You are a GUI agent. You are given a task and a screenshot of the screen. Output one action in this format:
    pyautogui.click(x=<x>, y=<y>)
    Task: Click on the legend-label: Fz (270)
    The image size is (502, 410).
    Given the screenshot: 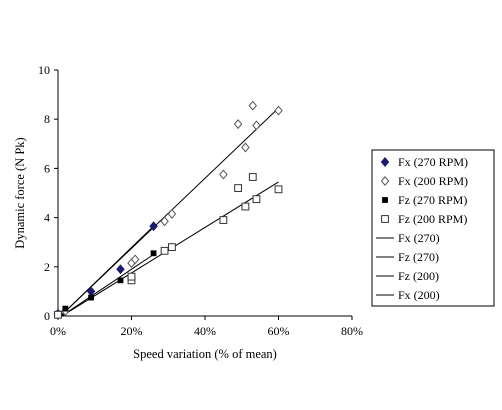 What is the action you would take?
    pyautogui.click(x=418, y=257)
    